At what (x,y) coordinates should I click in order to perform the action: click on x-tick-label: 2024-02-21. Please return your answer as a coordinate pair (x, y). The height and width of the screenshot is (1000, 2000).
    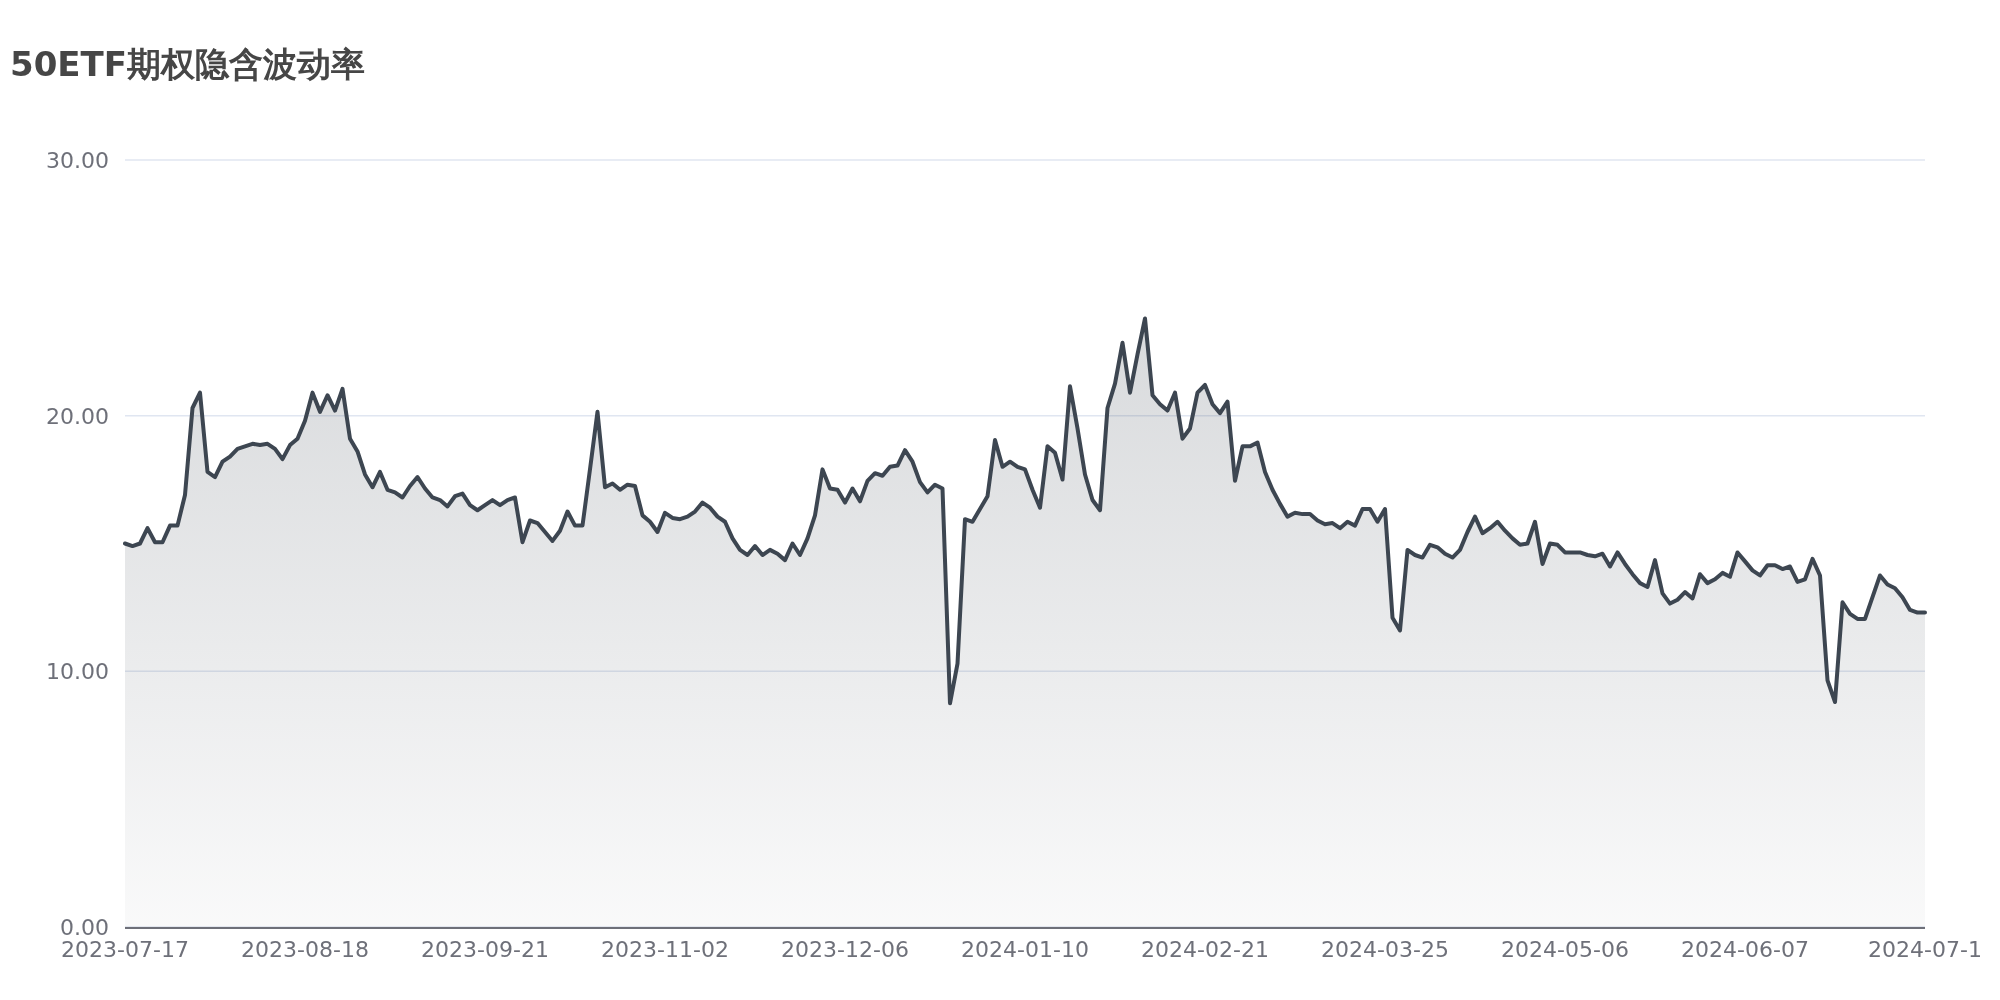
    Looking at the image, I should click on (1205, 949).